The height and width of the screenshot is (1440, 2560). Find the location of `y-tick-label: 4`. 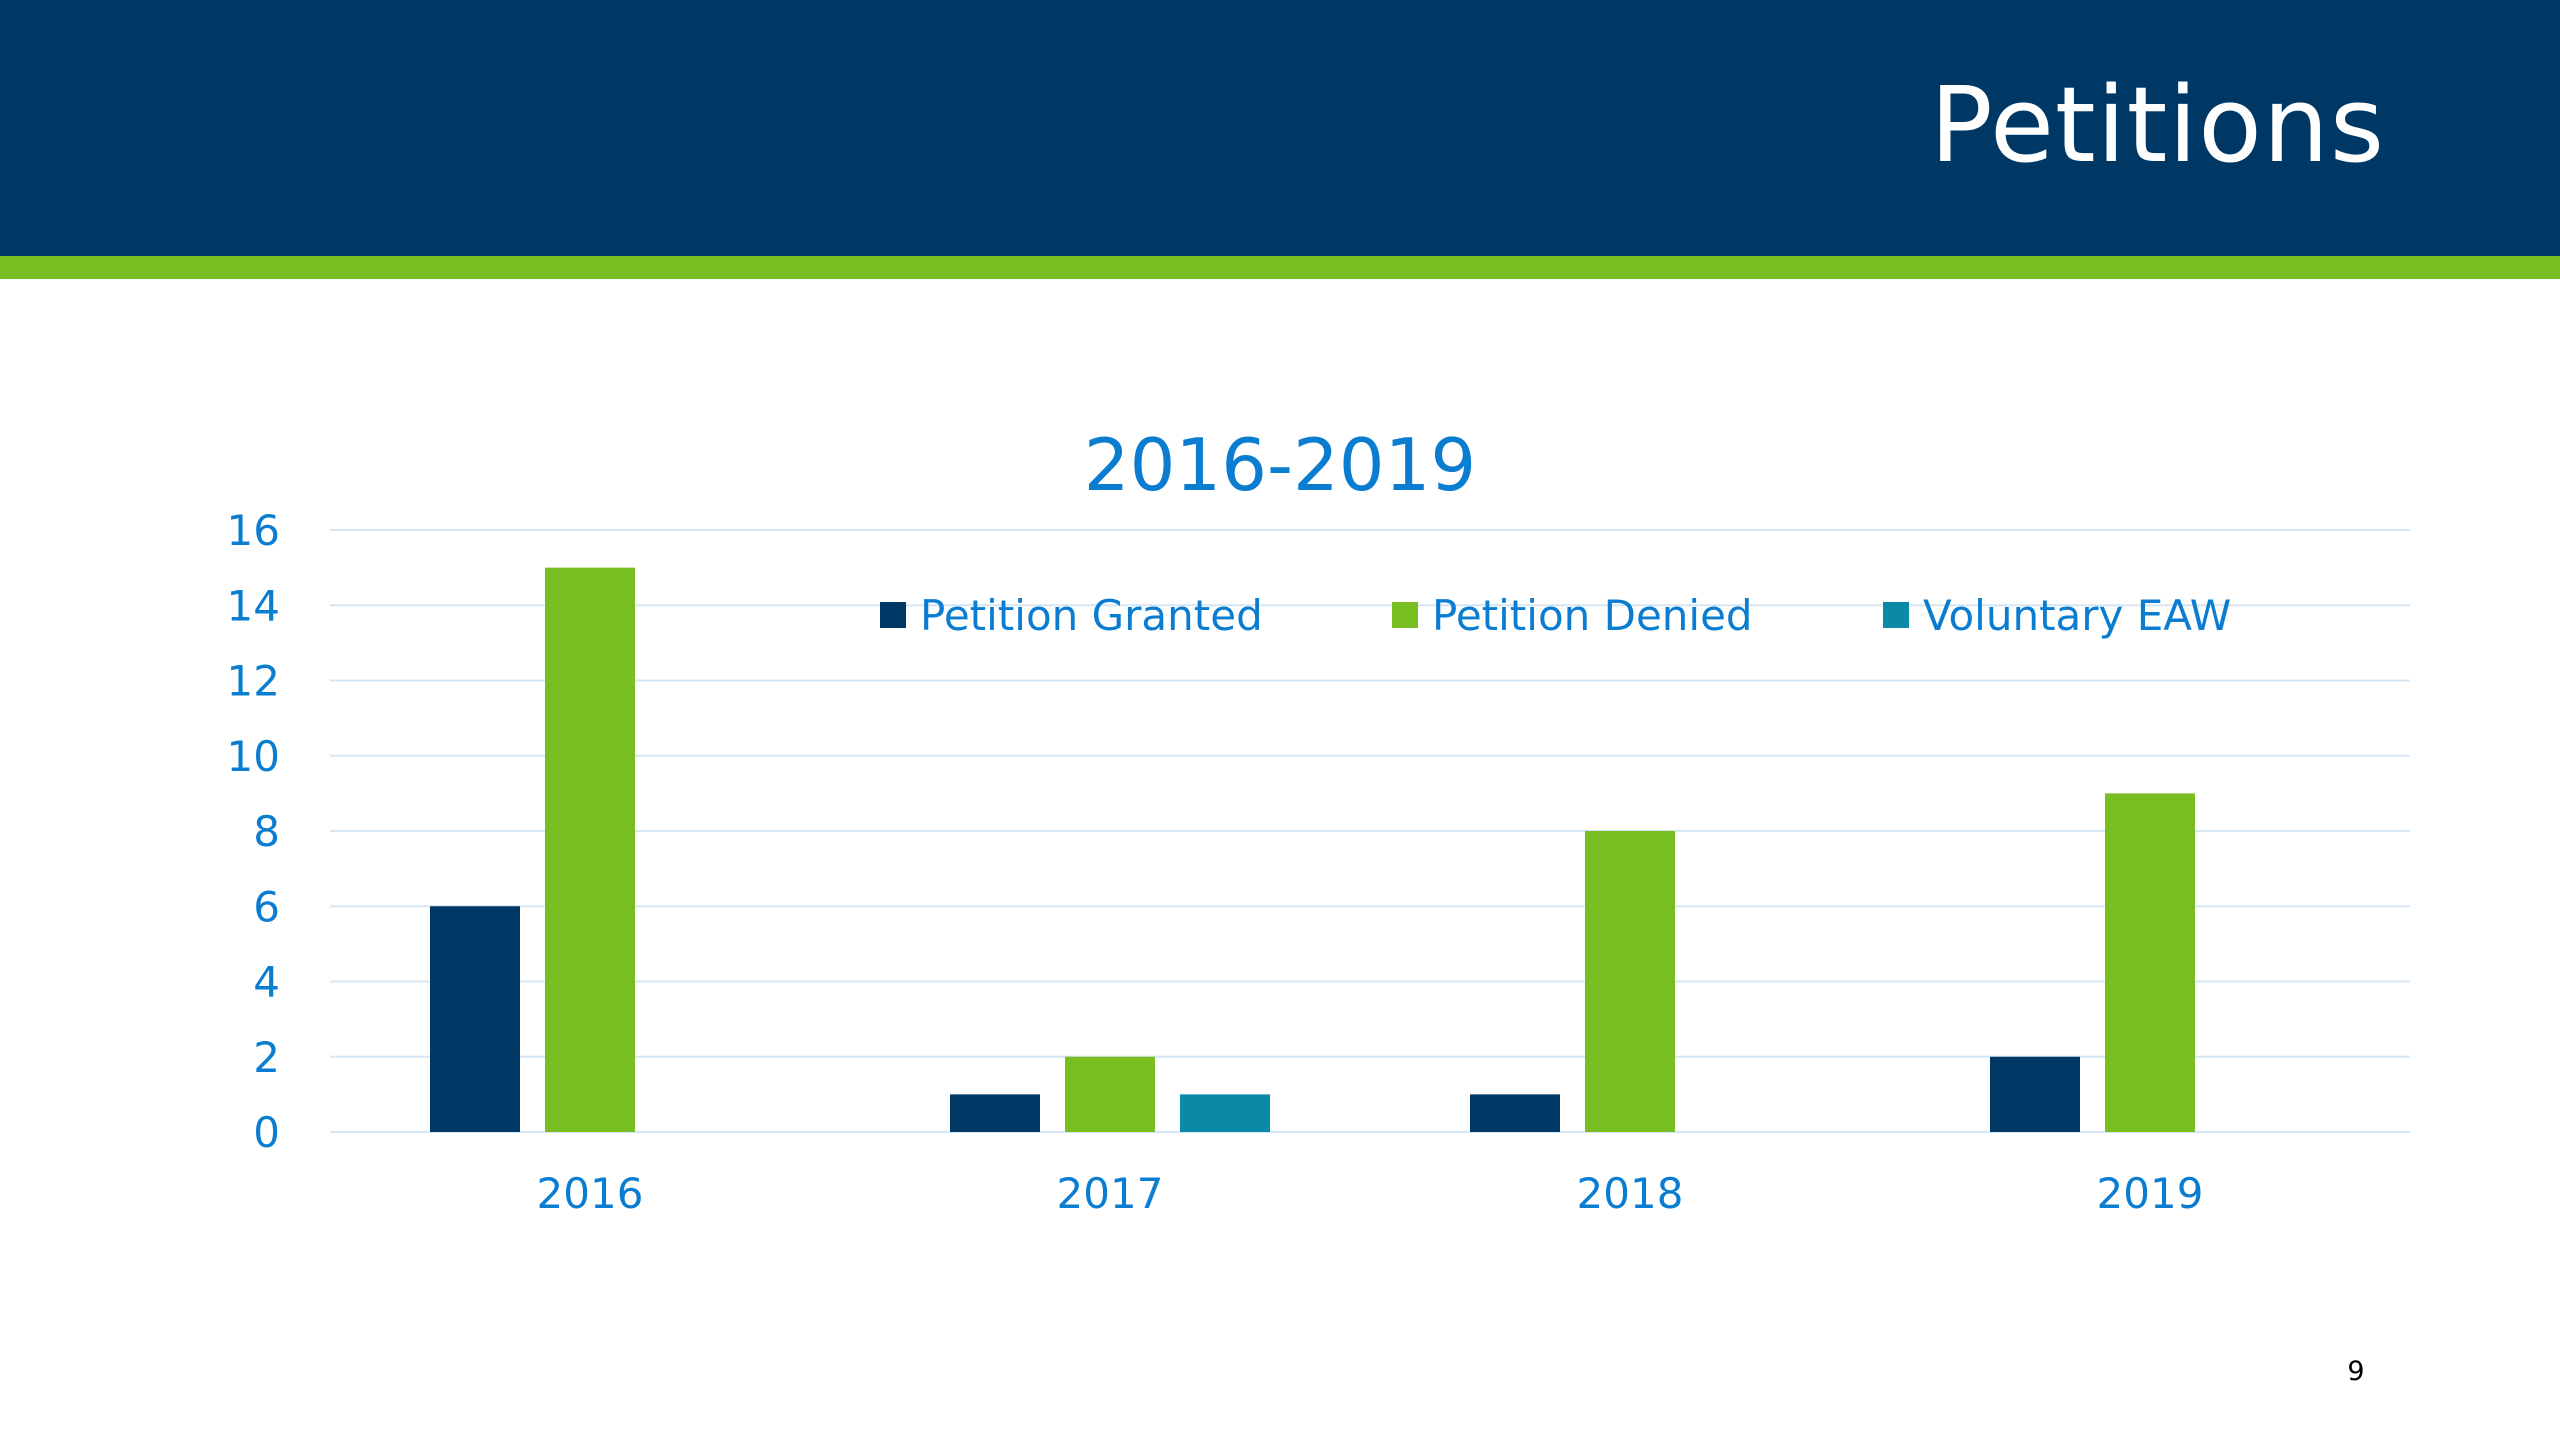

y-tick-label: 4 is located at coordinates (266, 982).